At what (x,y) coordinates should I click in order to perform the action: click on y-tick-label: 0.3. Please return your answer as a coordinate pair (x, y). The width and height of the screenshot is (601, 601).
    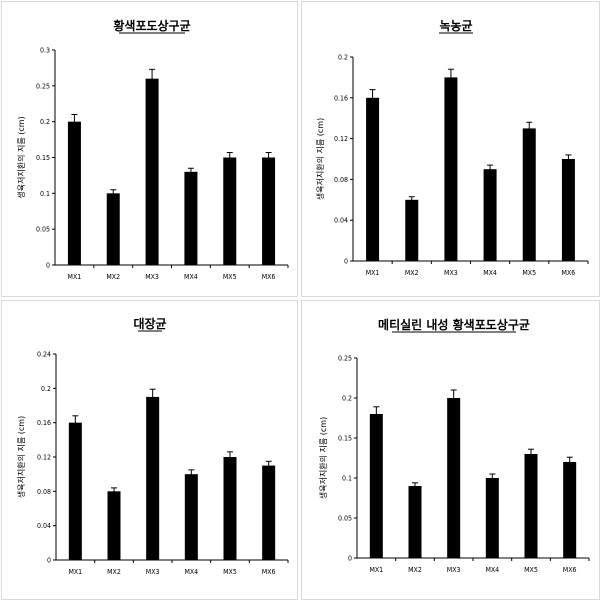
    Looking at the image, I should click on (45, 51).